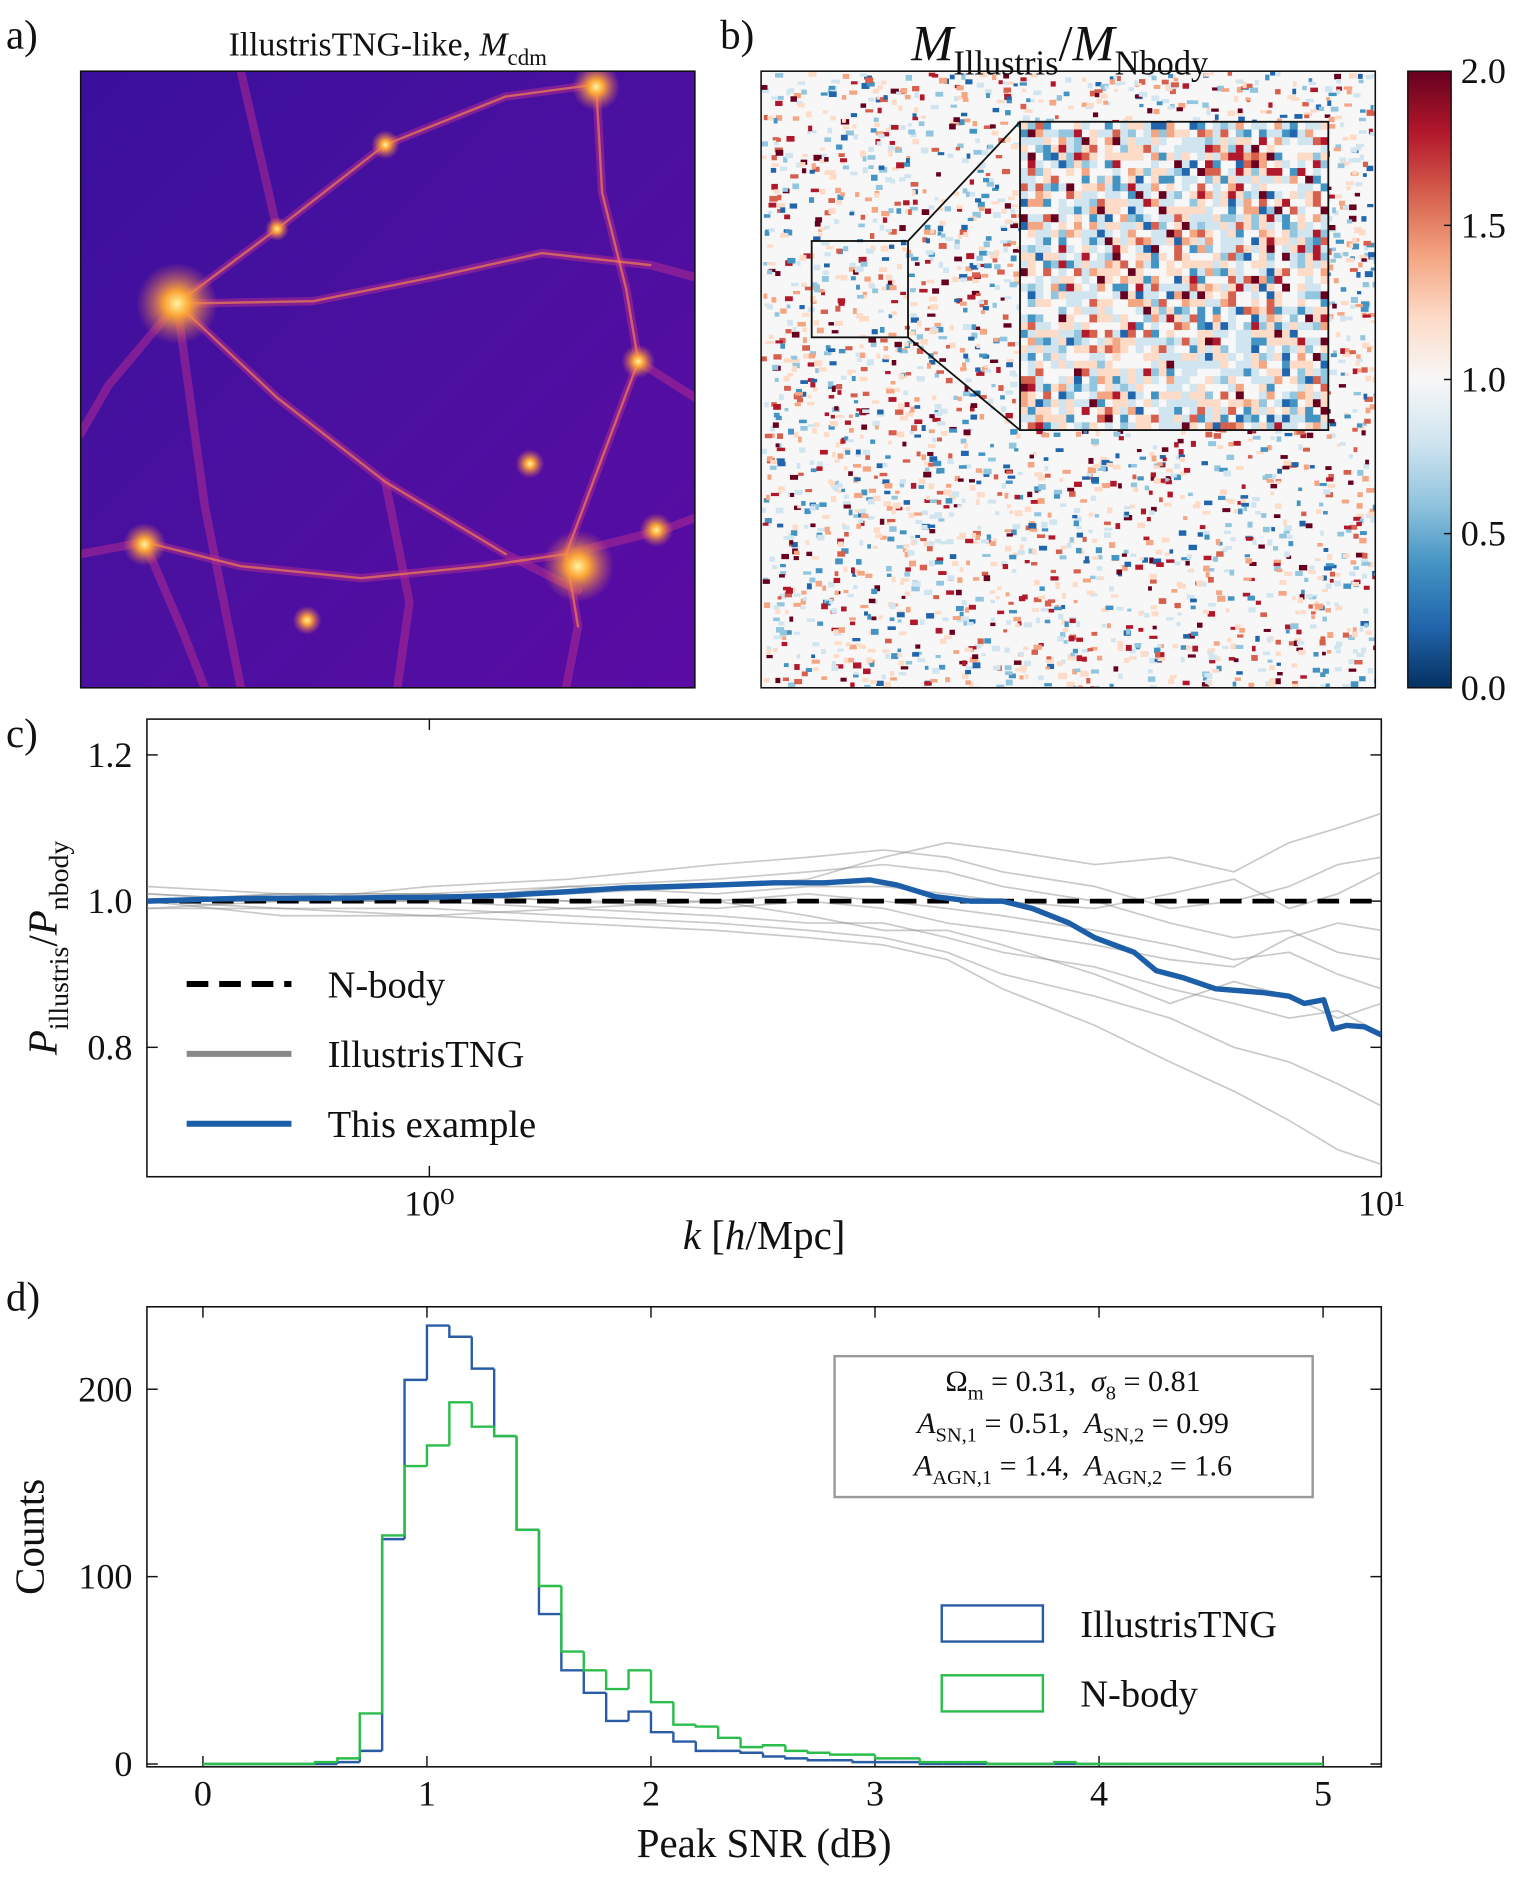 The width and height of the screenshot is (1521, 1891). Describe the element at coordinates (1038, 1465) in the screenshot. I see `text-part: = 1.4,` at that location.